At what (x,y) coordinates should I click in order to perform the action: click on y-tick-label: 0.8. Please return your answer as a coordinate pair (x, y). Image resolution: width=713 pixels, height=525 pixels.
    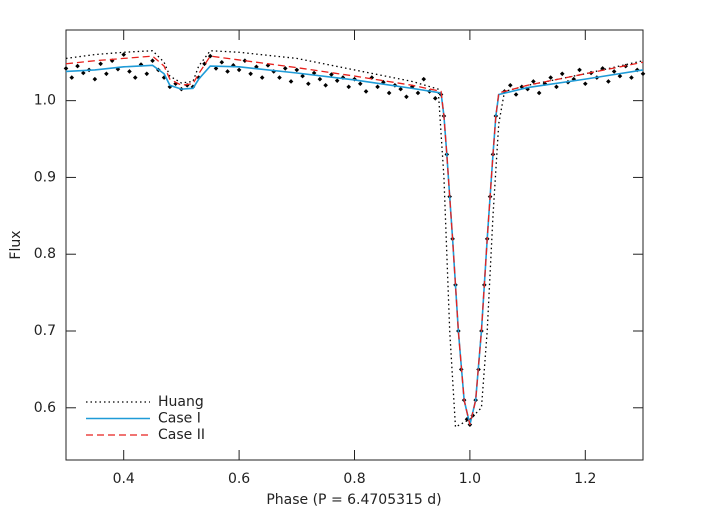
    Looking at the image, I should click on (45, 254).